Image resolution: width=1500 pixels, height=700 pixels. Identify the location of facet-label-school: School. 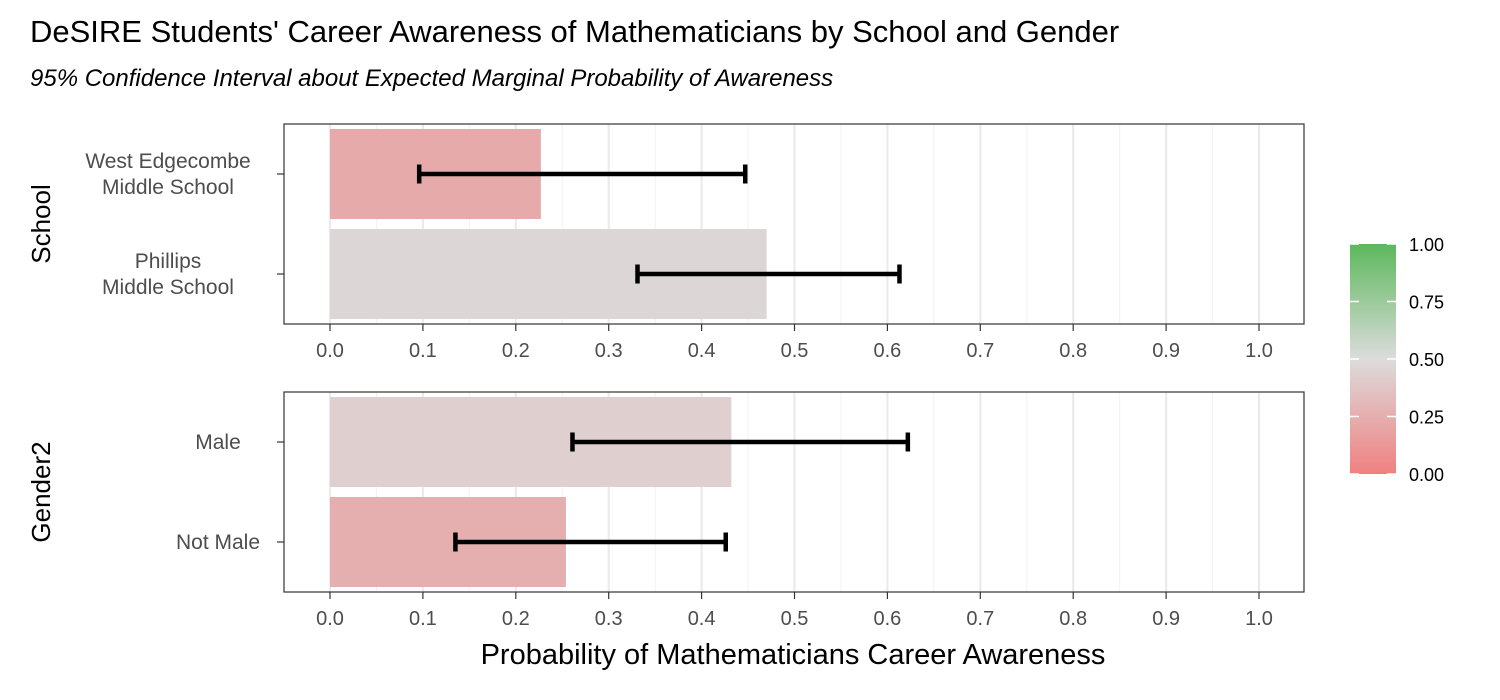
(41, 224).